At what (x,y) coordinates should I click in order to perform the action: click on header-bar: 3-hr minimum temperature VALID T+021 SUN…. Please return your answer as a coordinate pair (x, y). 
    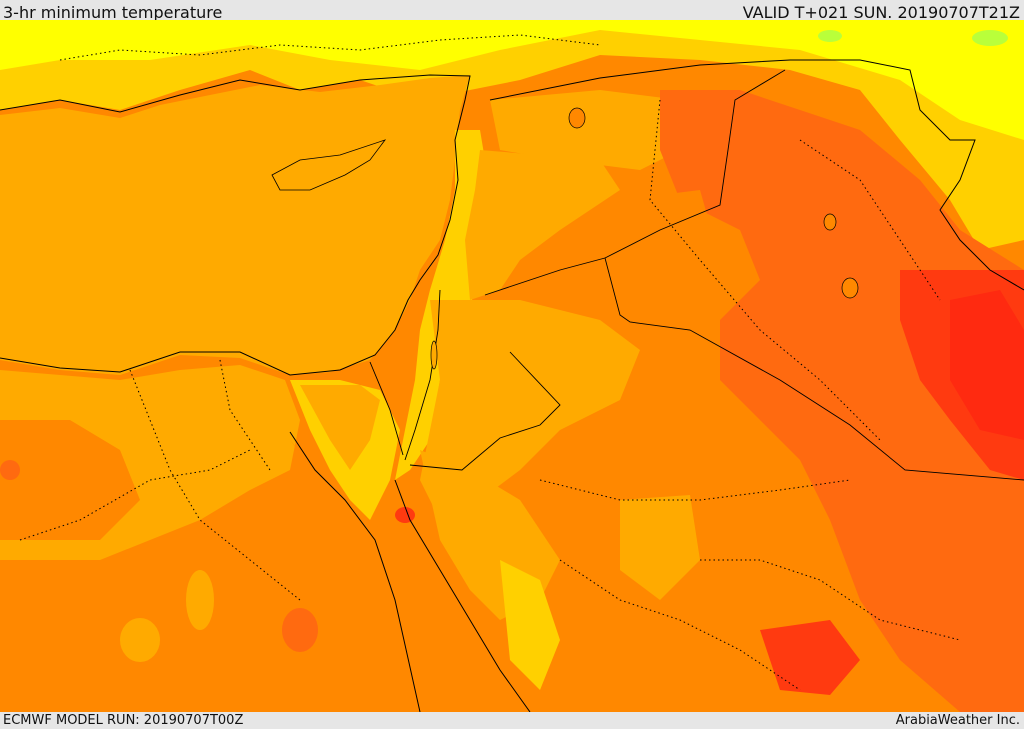
    Looking at the image, I should click on (512, 11).